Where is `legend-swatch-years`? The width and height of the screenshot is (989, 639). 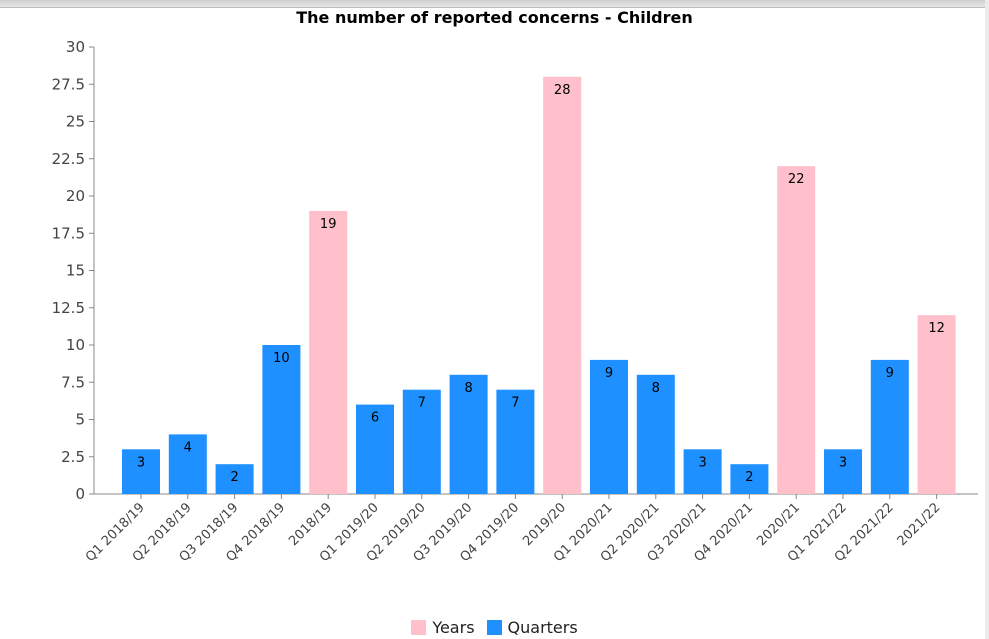
legend-swatch-years is located at coordinates (419, 627).